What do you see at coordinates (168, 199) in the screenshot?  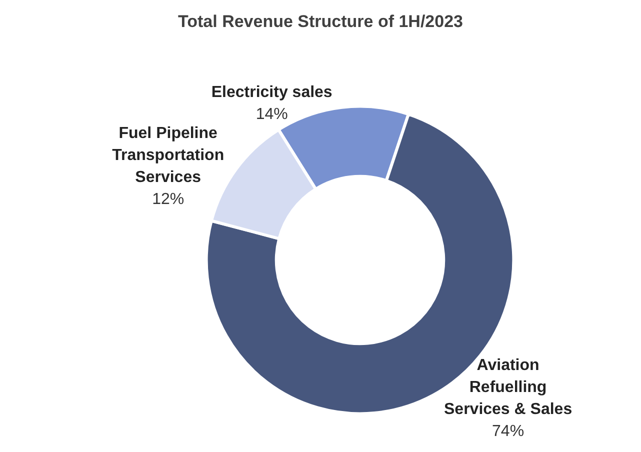 I see `data-label: 12%` at bounding box center [168, 199].